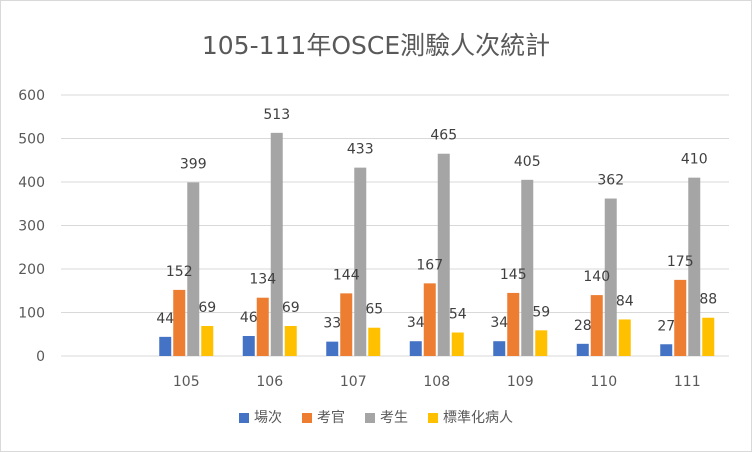 Image resolution: width=752 pixels, height=452 pixels. I want to click on bar-考生-111, so click(694, 266).